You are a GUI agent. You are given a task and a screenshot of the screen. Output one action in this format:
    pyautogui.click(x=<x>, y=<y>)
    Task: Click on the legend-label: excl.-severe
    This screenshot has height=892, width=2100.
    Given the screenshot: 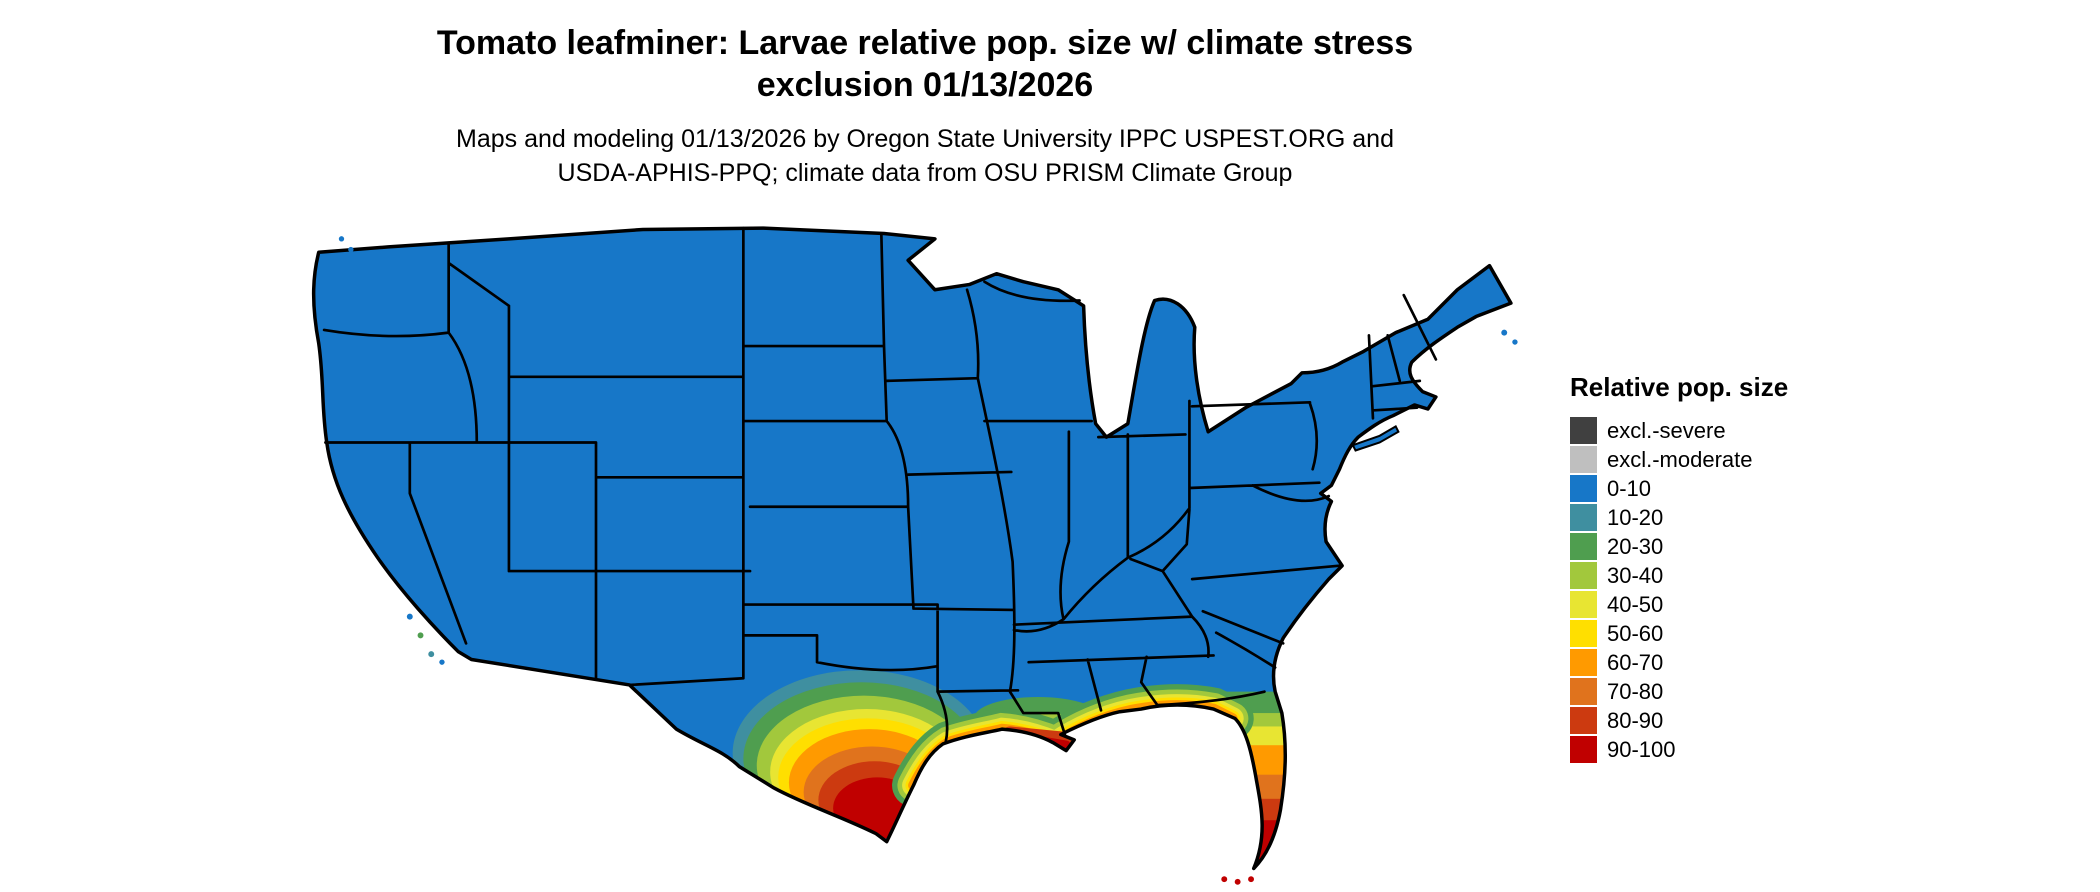 What is the action you would take?
    pyautogui.click(x=1666, y=430)
    